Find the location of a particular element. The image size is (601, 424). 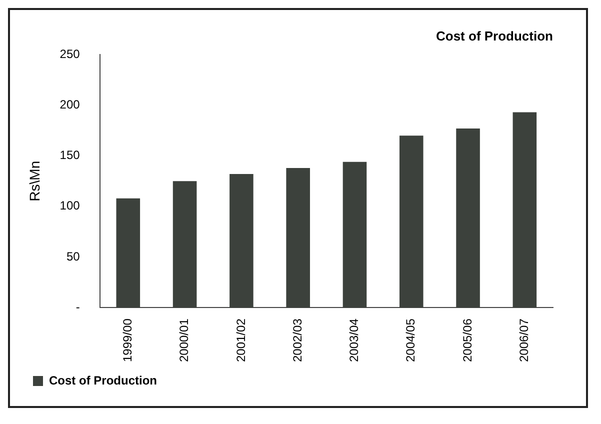

x-tick-label: 2005/06 is located at coordinates (467, 340).